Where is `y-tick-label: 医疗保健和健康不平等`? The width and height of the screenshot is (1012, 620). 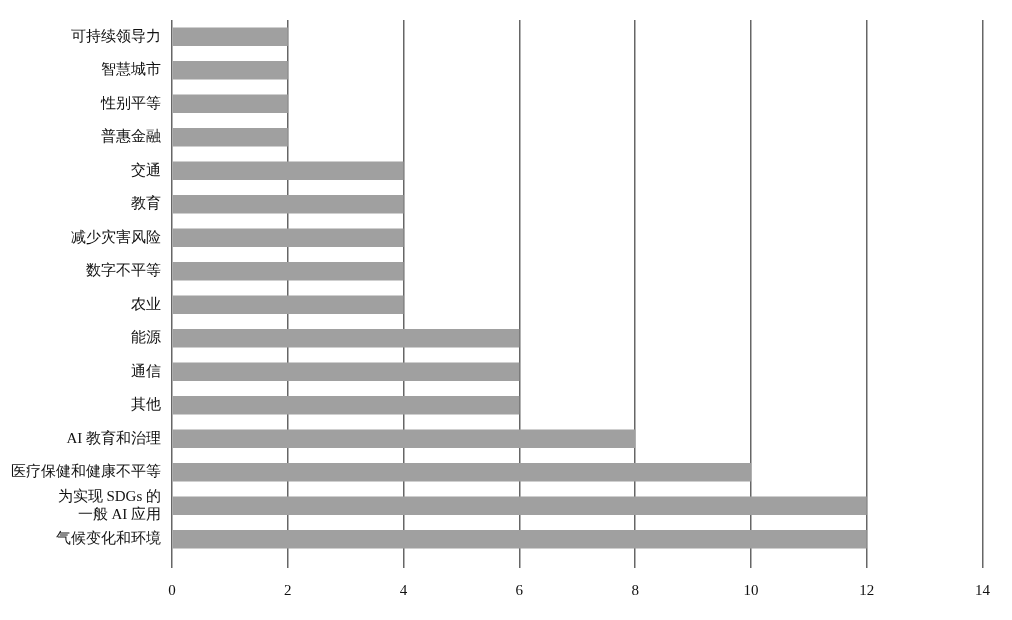
y-tick-label: 医疗保健和健康不平等 is located at coordinates (86, 471).